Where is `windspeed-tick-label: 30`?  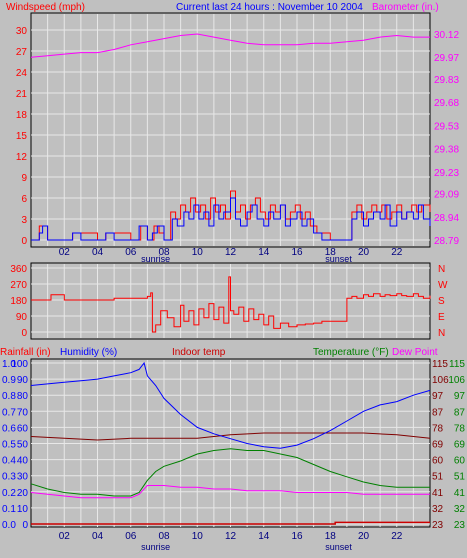
windspeed-tick-label: 30 is located at coordinates (22, 31).